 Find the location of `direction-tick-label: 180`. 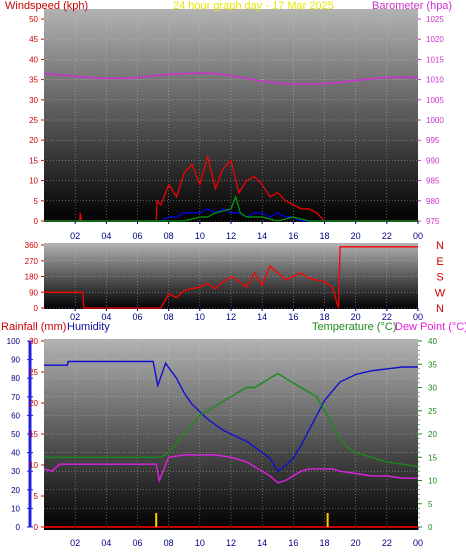

direction-tick-label: 180 is located at coordinates (32, 277).